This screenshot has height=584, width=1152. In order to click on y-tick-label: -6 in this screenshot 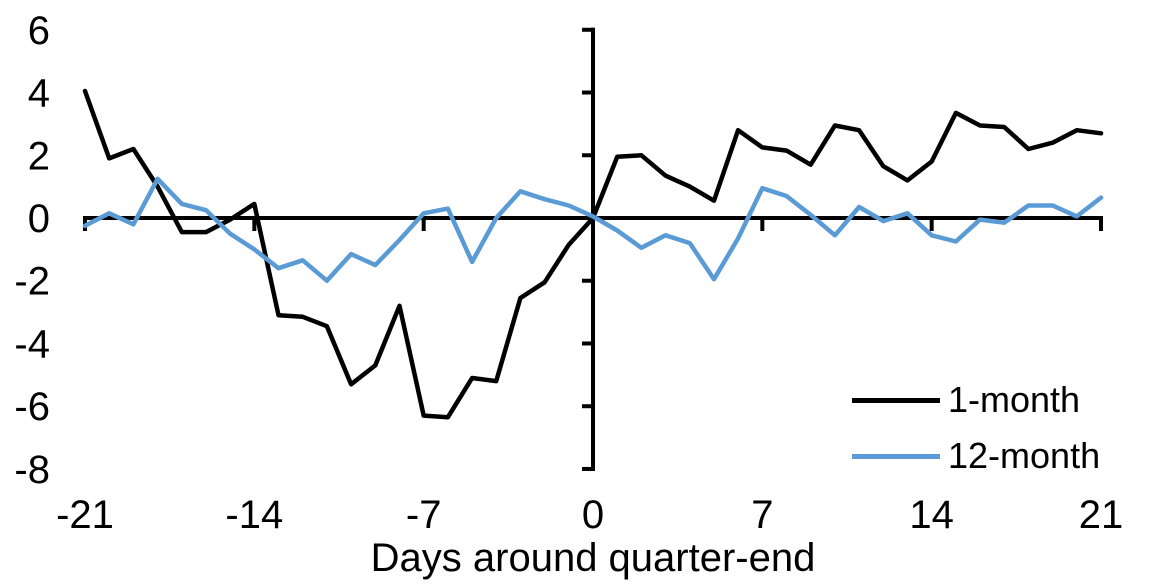, I will do `click(32, 407)`.